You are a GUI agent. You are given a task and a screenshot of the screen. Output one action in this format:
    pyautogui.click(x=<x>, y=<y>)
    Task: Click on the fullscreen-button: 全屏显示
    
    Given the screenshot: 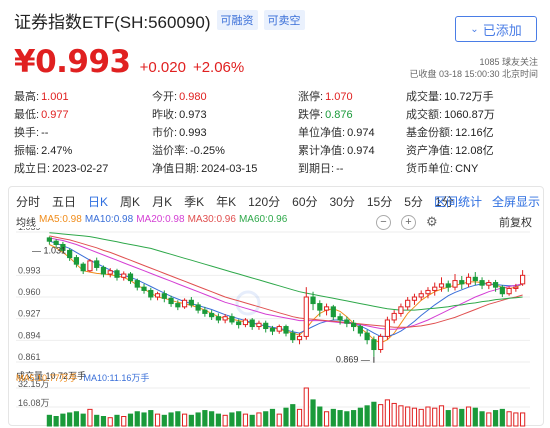 What is the action you would take?
    pyautogui.click(x=516, y=202)
    